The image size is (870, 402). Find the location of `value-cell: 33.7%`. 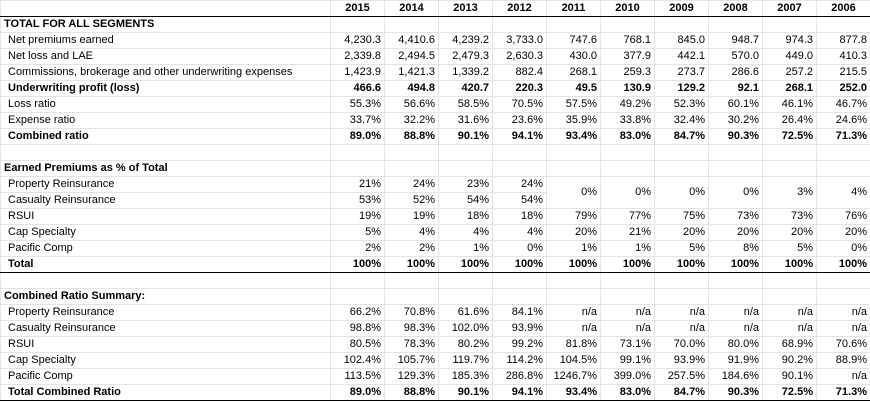

value-cell: 33.7% is located at coordinates (357, 120).